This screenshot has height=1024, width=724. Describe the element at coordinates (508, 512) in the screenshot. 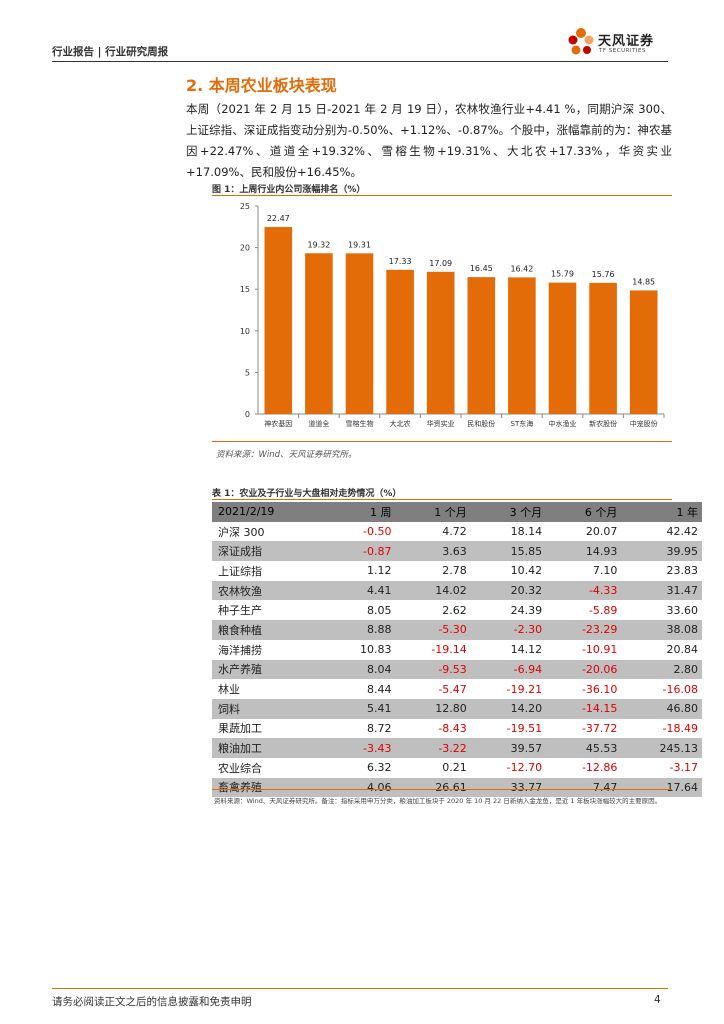

I see `table-header-cell: 3 个月` at that location.